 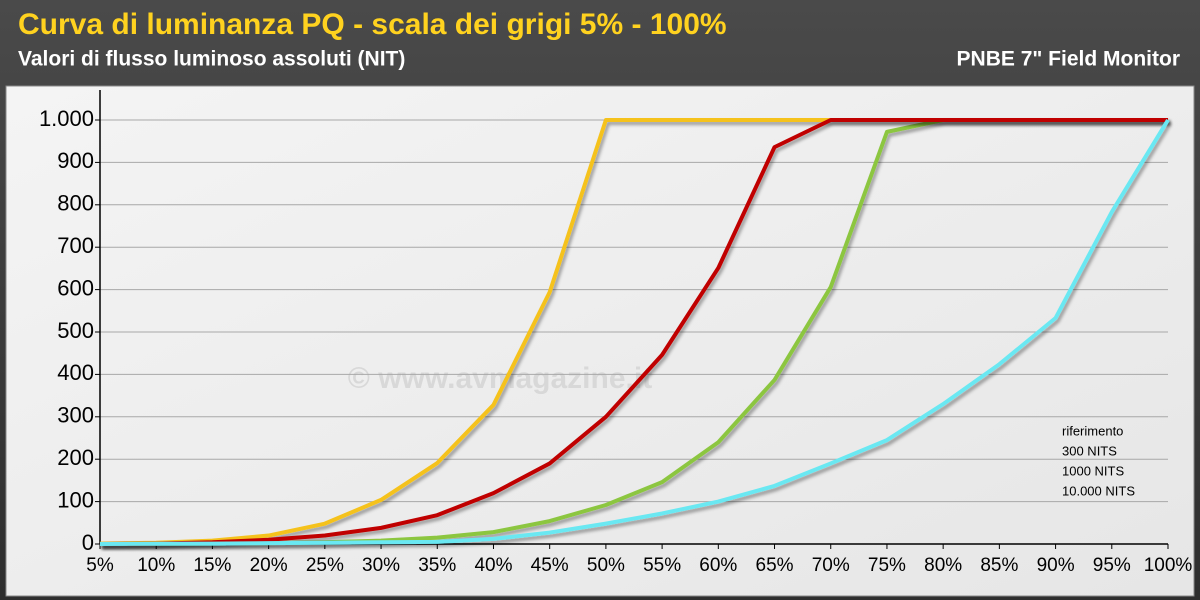 I want to click on y-tick-label: 300, so click(x=75, y=415).